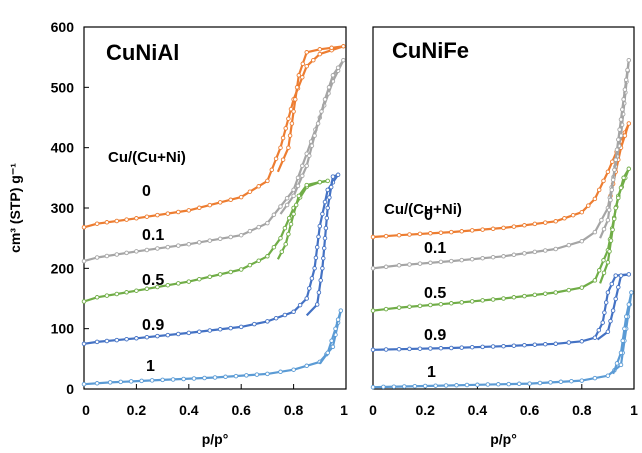  Describe the element at coordinates (503, 439) in the screenshot. I see `x-axis-label: p/p°` at that location.